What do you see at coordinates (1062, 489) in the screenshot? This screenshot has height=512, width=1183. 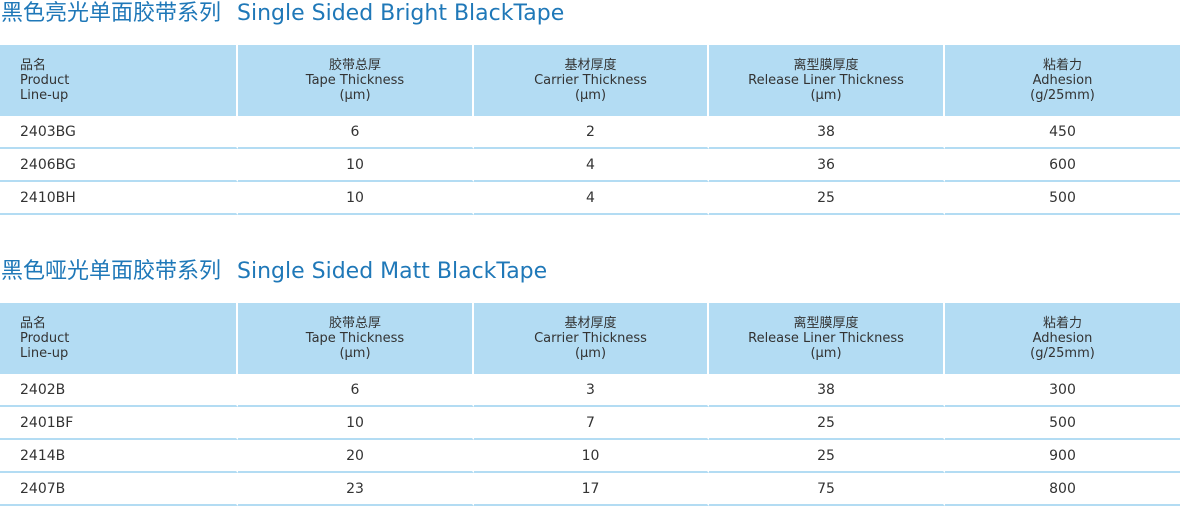 I see `cell-adhesion: 800` at bounding box center [1062, 489].